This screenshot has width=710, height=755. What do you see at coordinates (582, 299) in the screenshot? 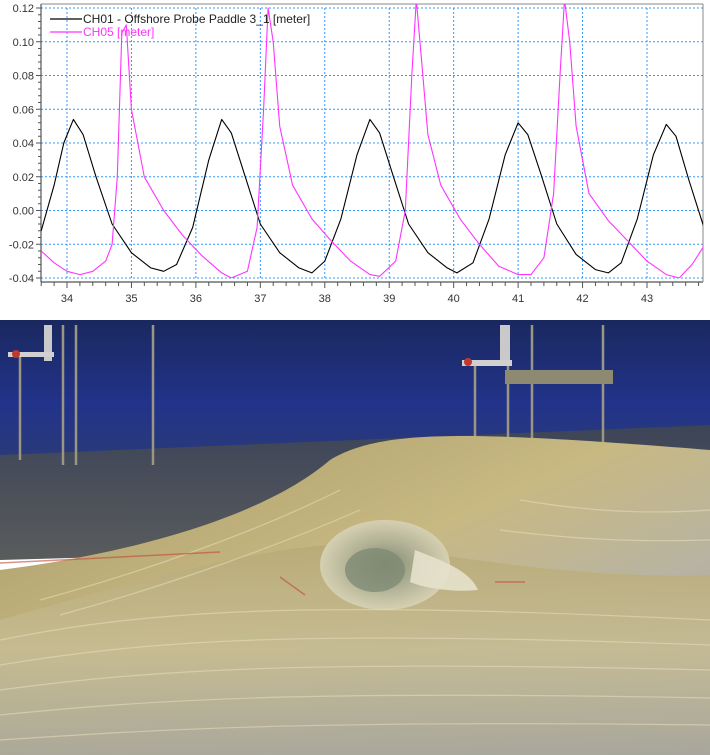
I see `x-tick-label: 42` at bounding box center [582, 299].